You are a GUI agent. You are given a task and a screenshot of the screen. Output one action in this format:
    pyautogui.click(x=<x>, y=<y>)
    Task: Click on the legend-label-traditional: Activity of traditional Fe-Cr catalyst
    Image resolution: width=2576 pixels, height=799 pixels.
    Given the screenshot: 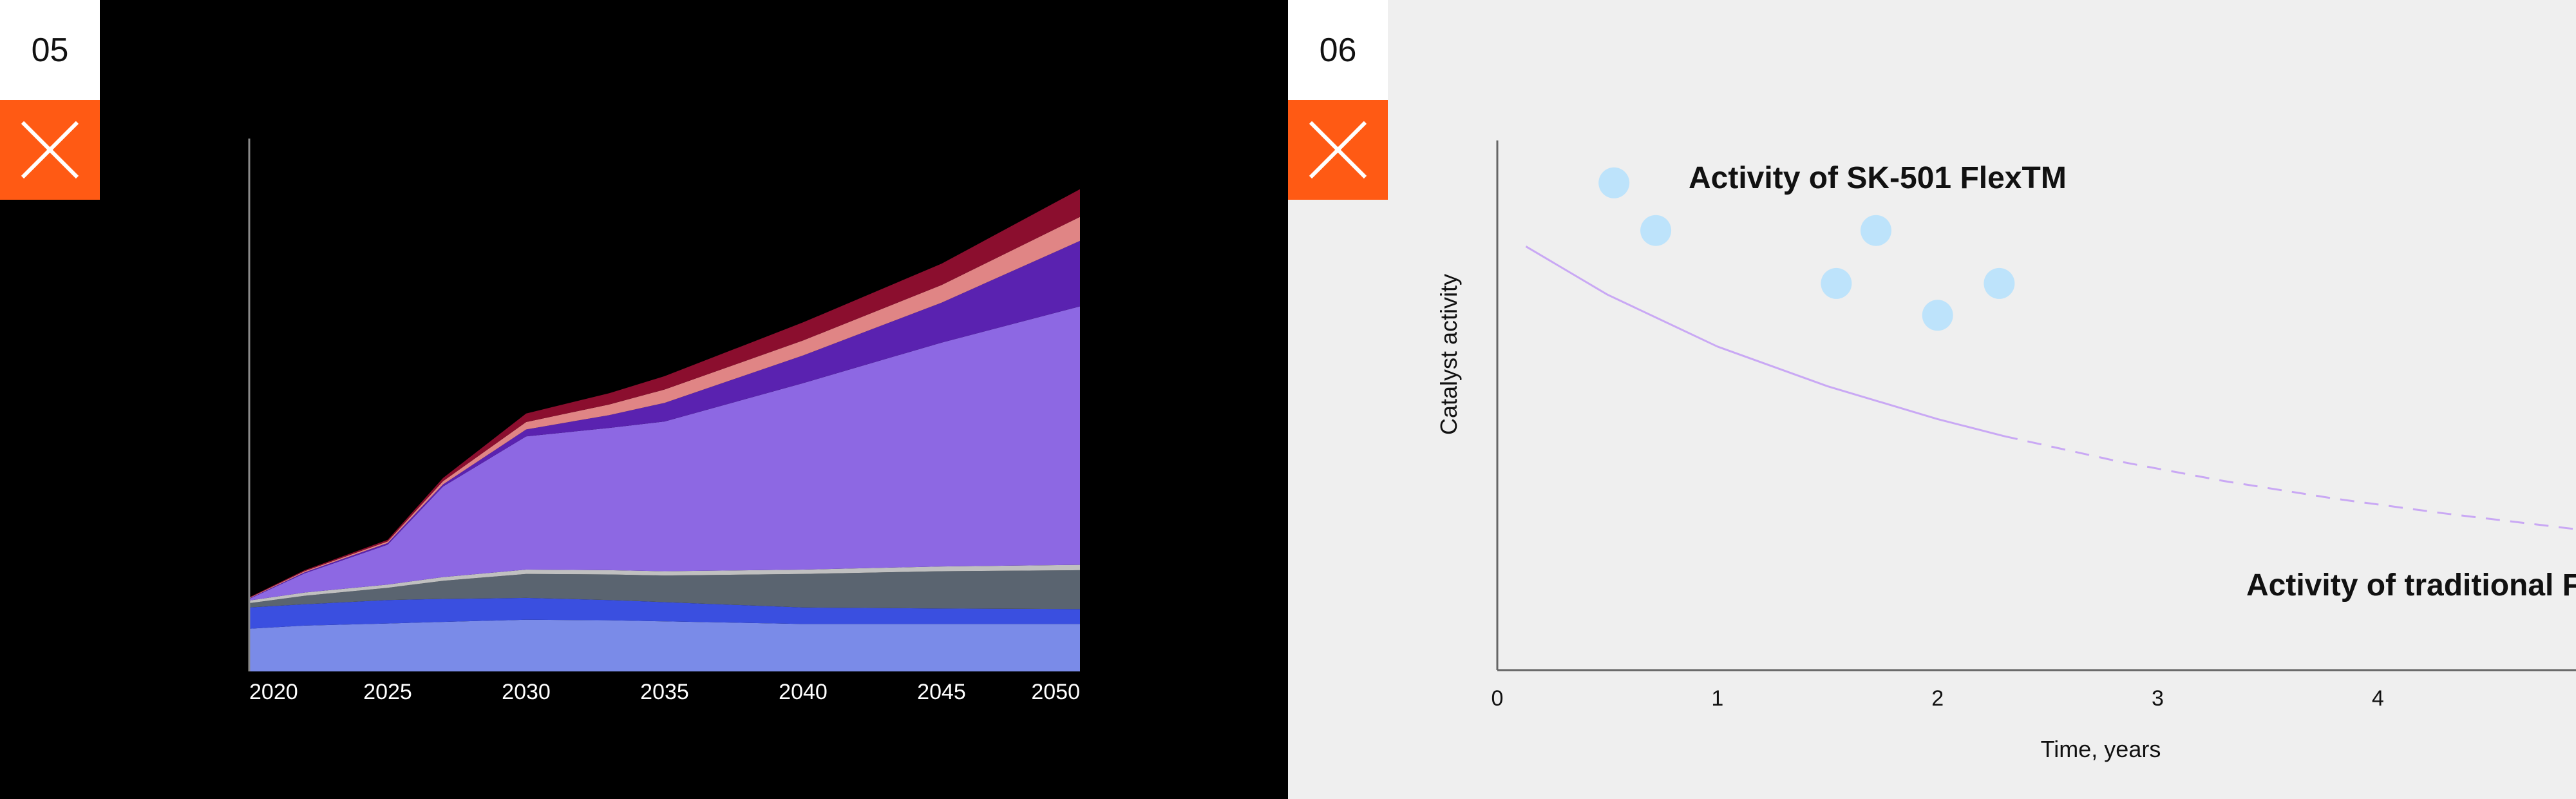 What is the action you would take?
    pyautogui.click(x=2411, y=585)
    